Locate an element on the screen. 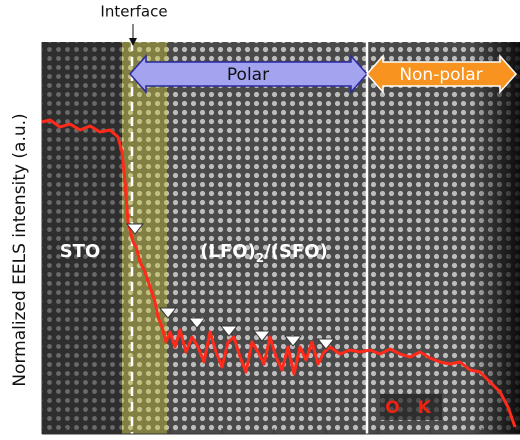 The image size is (520, 440). nonpolar-label: Non-polar is located at coordinates (440, 75).